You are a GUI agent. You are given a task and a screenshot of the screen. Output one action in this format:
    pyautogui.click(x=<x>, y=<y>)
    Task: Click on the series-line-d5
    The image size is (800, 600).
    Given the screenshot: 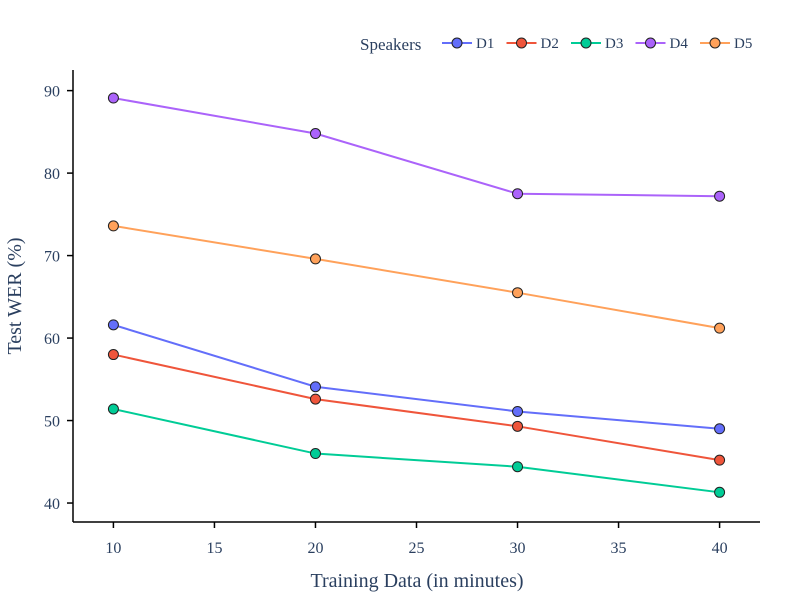 What is the action you would take?
    pyautogui.click(x=416, y=277)
    